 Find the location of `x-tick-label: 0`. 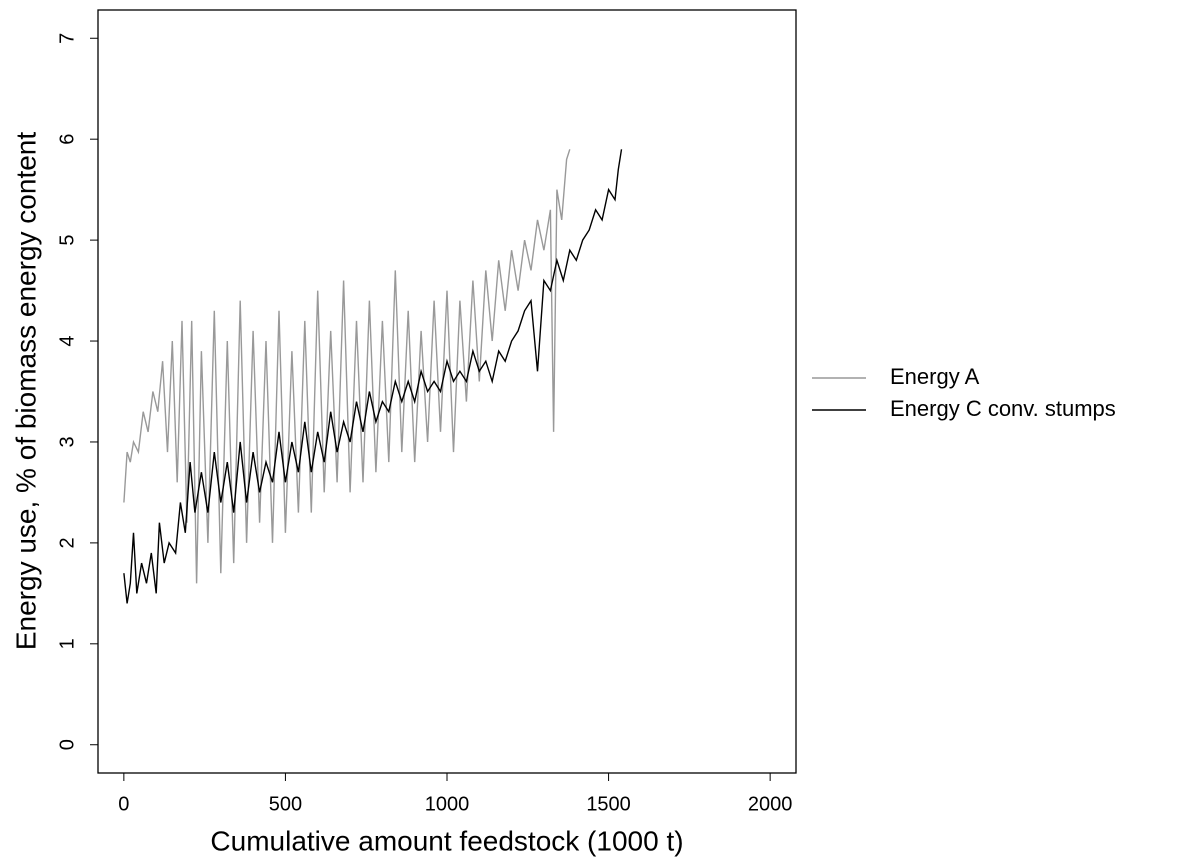

x-tick-label: 0 is located at coordinates (123, 804).